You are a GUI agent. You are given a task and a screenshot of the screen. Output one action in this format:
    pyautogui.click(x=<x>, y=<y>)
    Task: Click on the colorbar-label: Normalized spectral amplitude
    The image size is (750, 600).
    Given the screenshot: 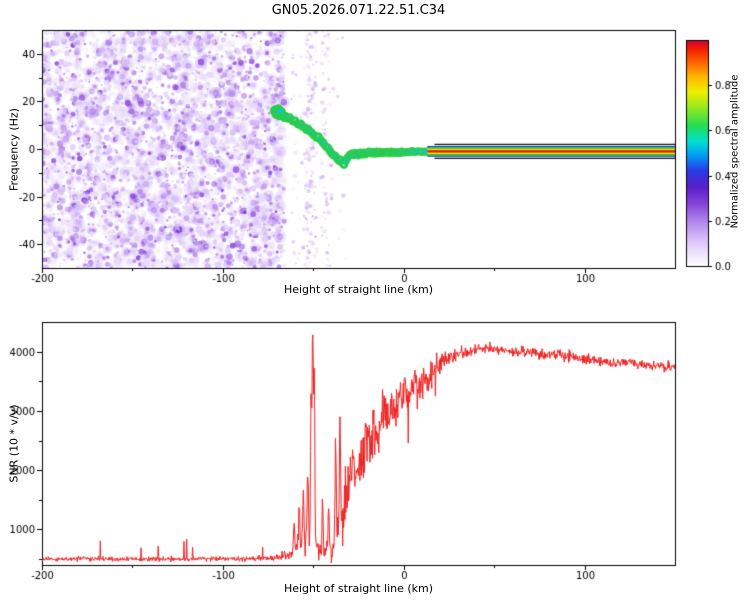 What is the action you would take?
    pyautogui.click(x=735, y=151)
    